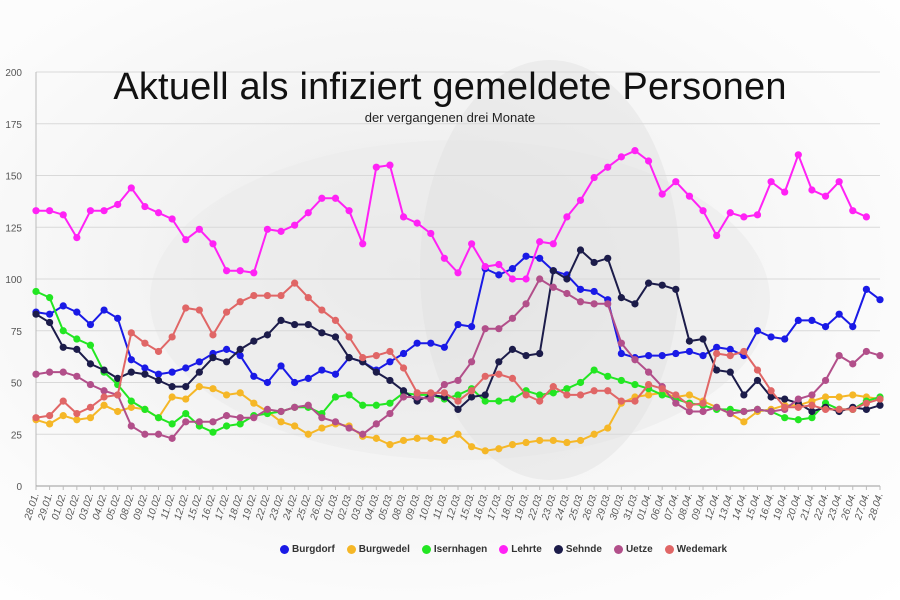 Image resolution: width=900 pixels, height=600 pixels. Describe the element at coordinates (17, 435) in the screenshot. I see `y-tick-label: 25` at that location.